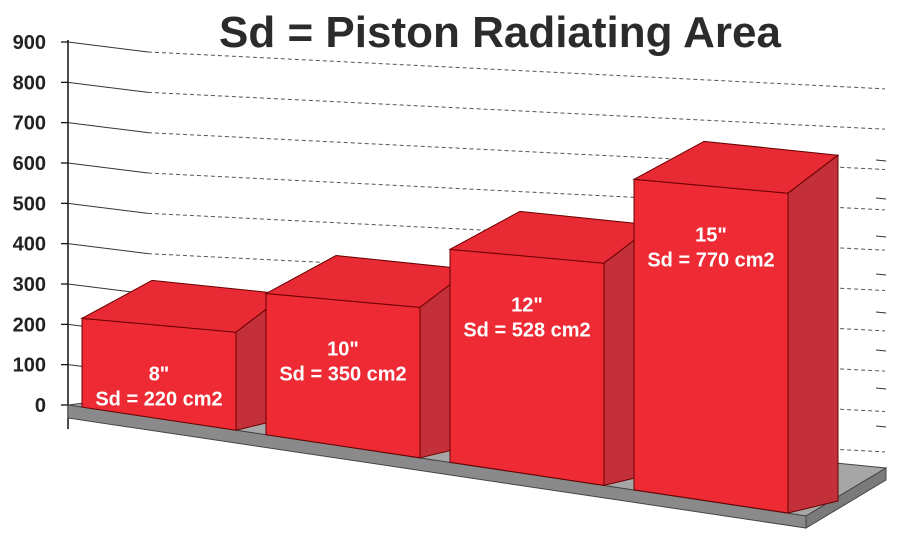 The height and width of the screenshot is (540, 901). Describe the element at coordinates (29, 124) in the screenshot. I see `y-tick-label: 700` at that location.